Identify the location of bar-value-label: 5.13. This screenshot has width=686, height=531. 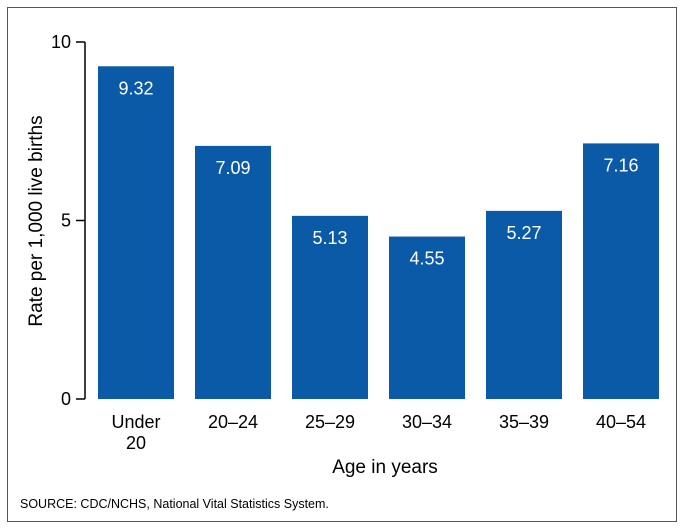
(329, 238).